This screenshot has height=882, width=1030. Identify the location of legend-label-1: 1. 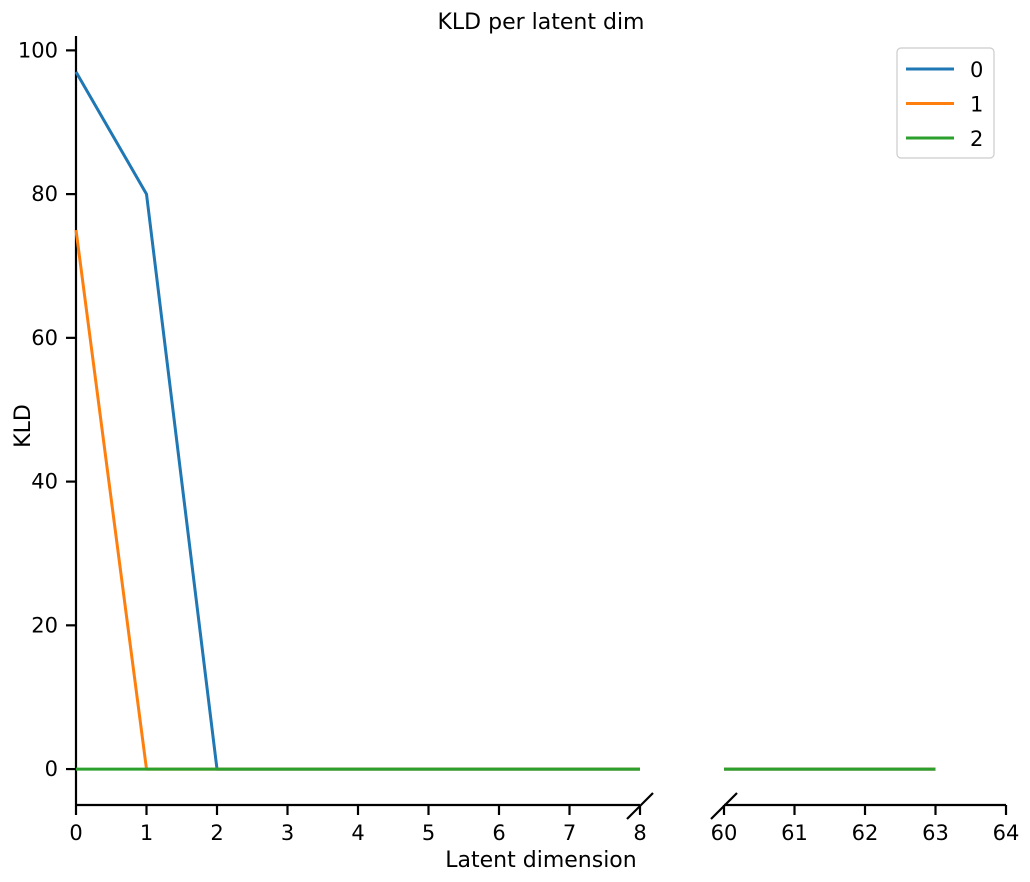
(976, 105).